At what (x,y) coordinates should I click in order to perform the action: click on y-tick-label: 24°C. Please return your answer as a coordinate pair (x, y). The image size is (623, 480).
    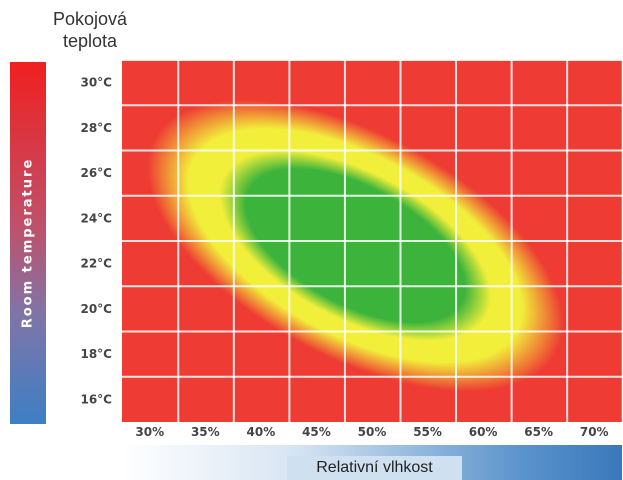
    Looking at the image, I should click on (96, 218).